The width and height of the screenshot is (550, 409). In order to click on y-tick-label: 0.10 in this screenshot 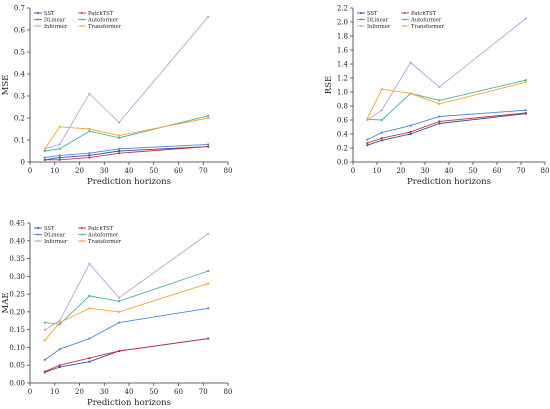, I will do `click(17, 348)`.